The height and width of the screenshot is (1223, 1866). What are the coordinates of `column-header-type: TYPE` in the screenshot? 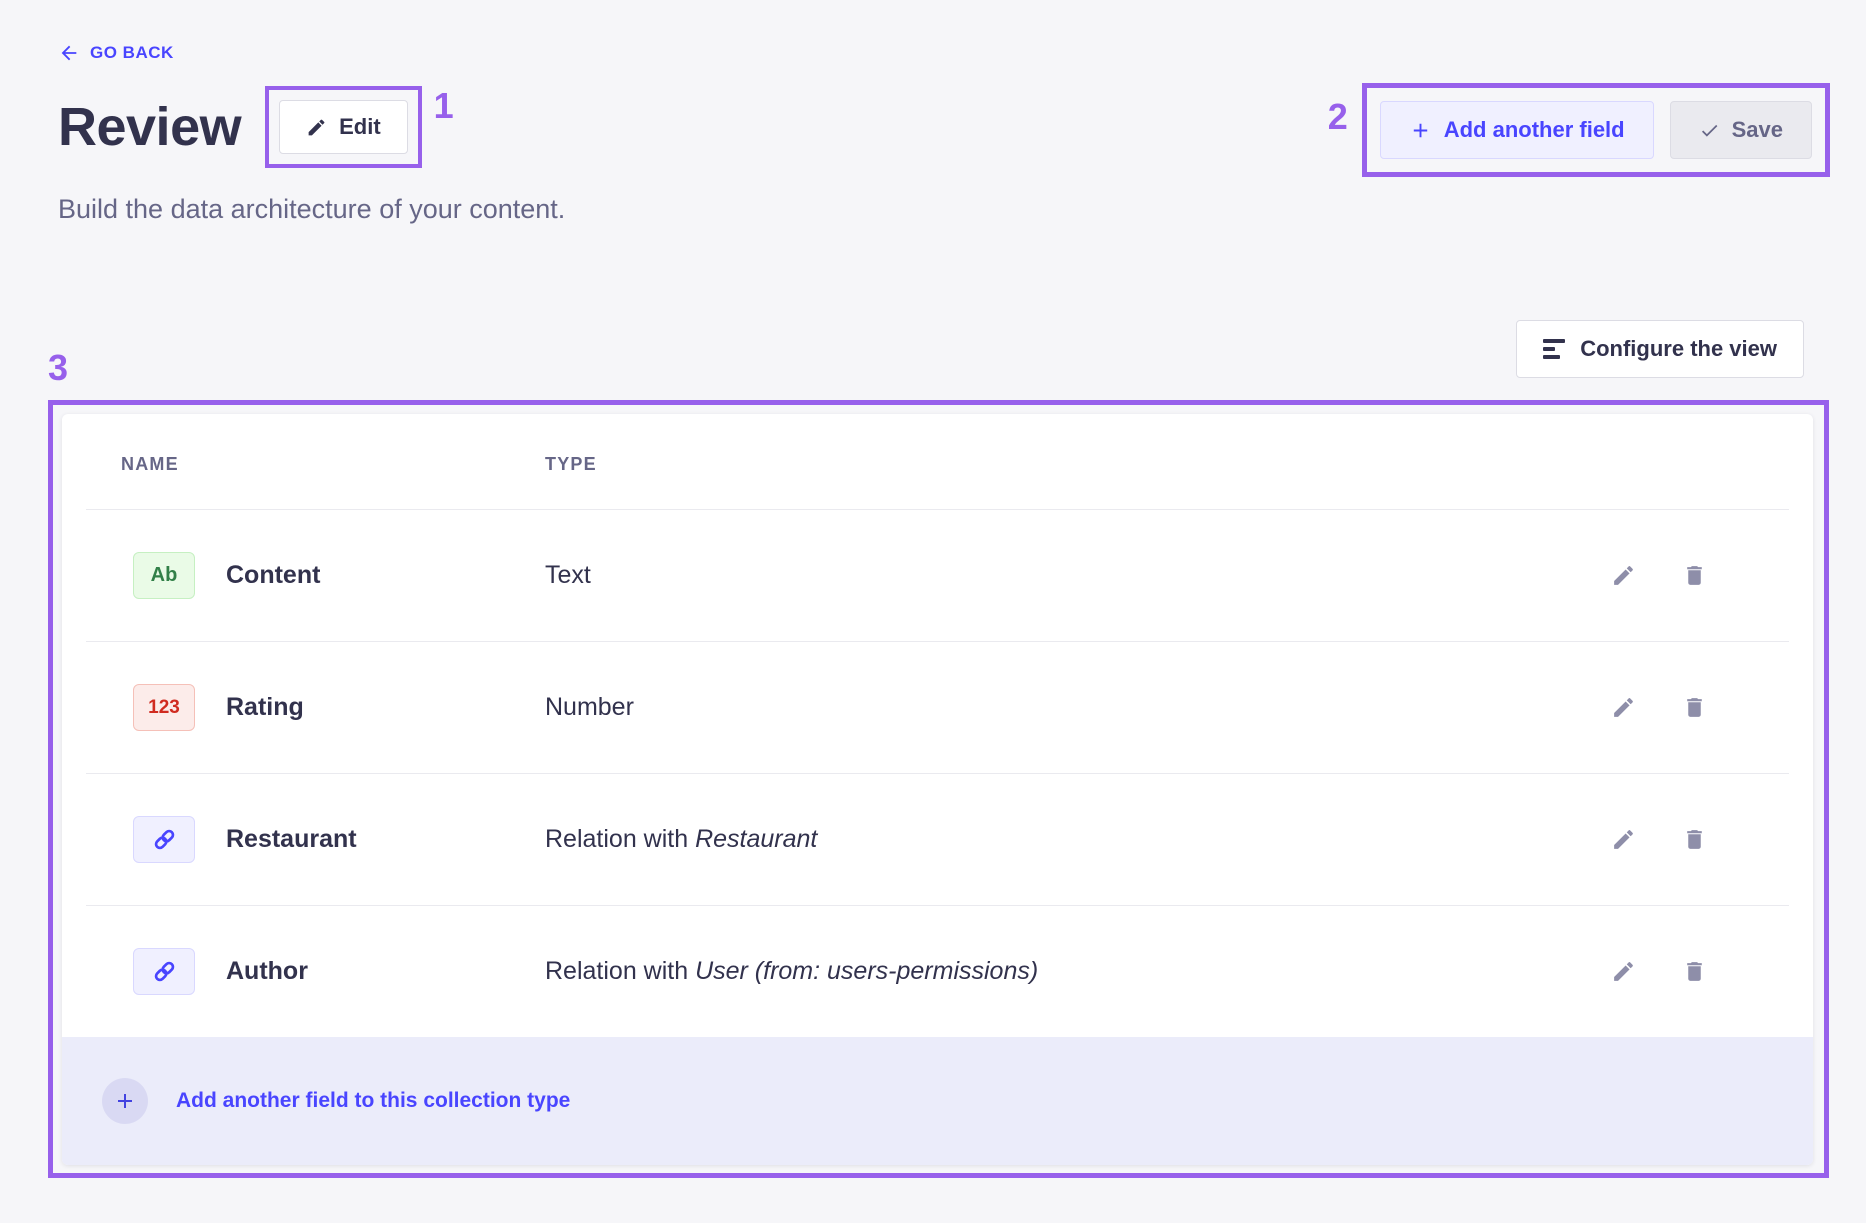 It's located at (571, 464).